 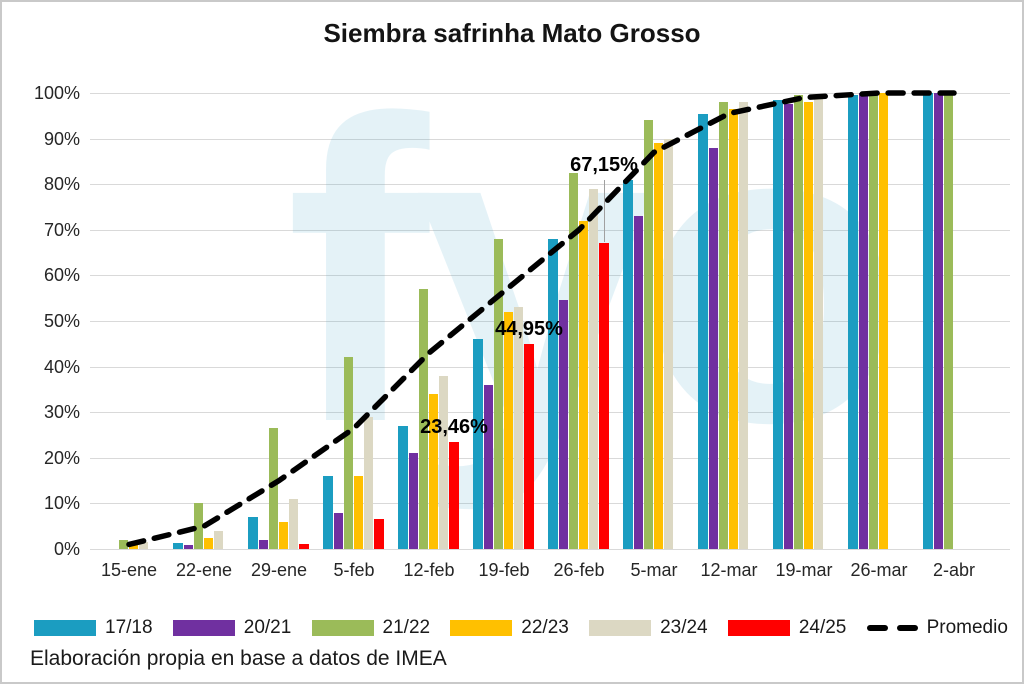 I want to click on bar-24-25-26-feb, so click(x=604, y=395).